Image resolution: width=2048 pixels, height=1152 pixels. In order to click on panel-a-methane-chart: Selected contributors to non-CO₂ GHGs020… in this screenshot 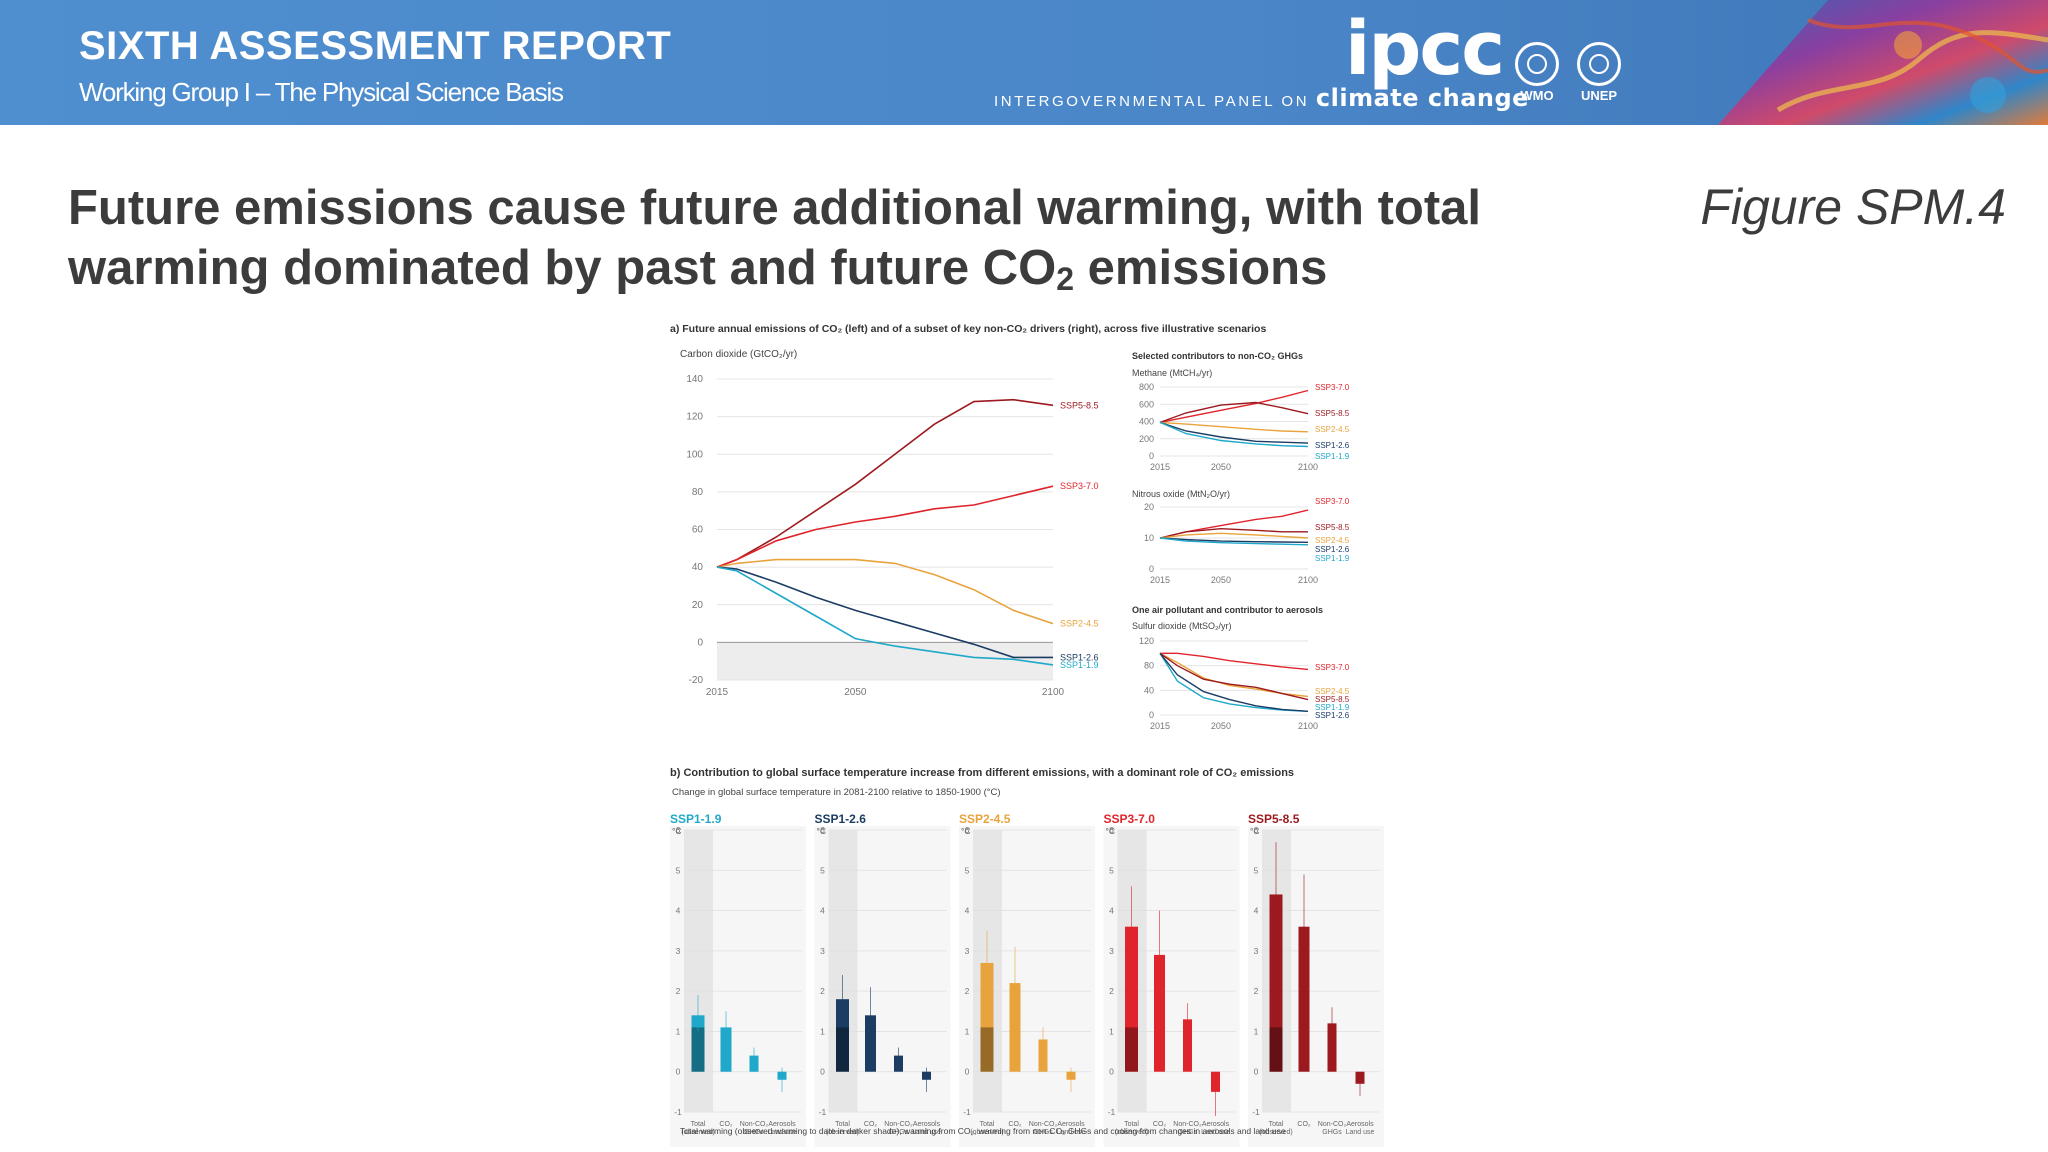, I will do `click(1241, 411)`.